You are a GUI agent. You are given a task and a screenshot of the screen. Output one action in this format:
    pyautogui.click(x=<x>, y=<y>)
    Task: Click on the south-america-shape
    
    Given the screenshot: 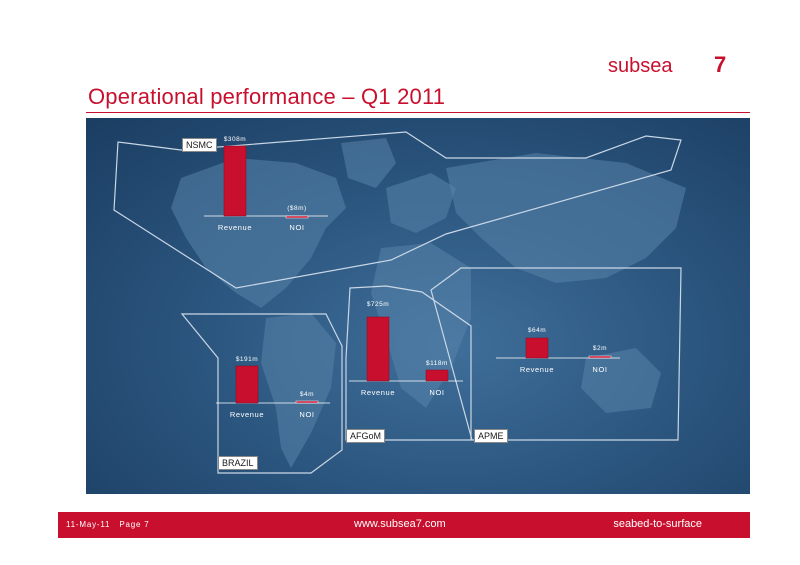 What is the action you would take?
    pyautogui.click(x=298, y=390)
    